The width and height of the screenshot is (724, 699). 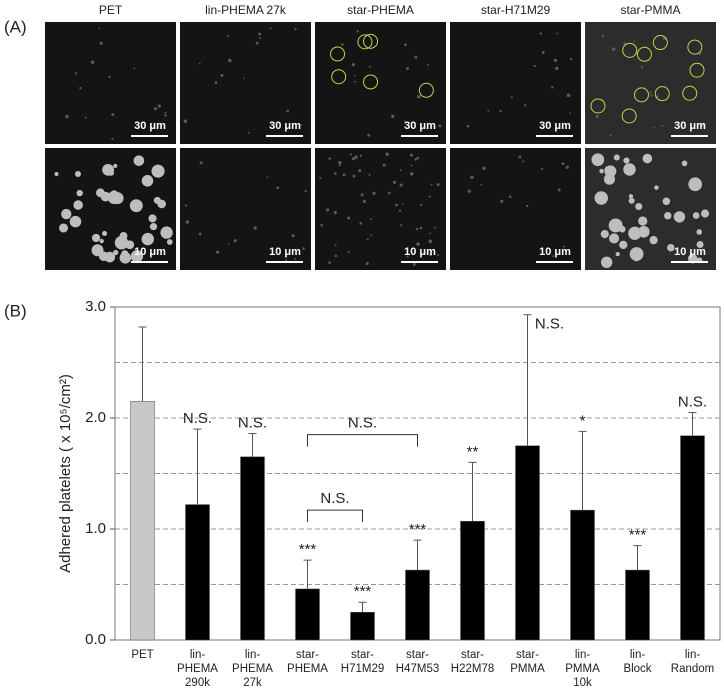 What do you see at coordinates (420, 126) in the screenshot?
I see `scale-bar-label: 30 μm` at bounding box center [420, 126].